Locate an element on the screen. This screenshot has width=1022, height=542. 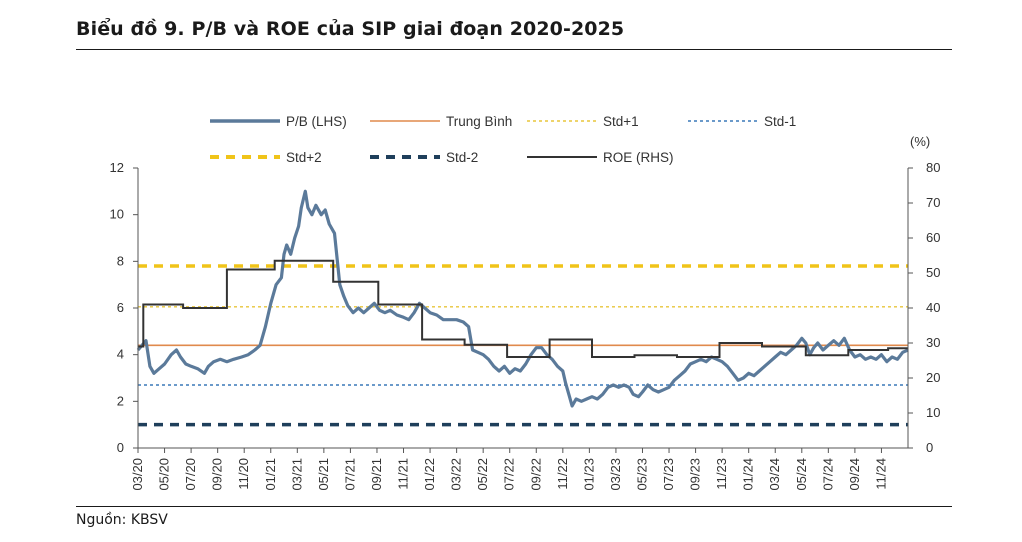
right-tick-label: 40 is located at coordinates (933, 307).